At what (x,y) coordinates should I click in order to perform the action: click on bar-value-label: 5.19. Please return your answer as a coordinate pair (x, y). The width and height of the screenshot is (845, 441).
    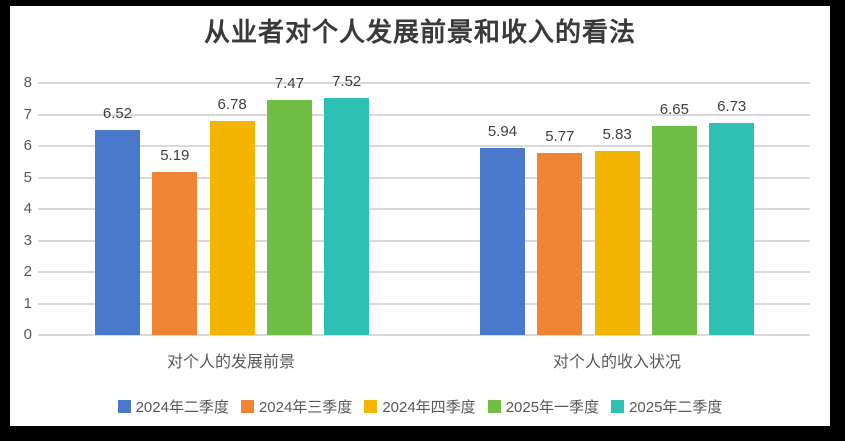
    Looking at the image, I should click on (175, 155).